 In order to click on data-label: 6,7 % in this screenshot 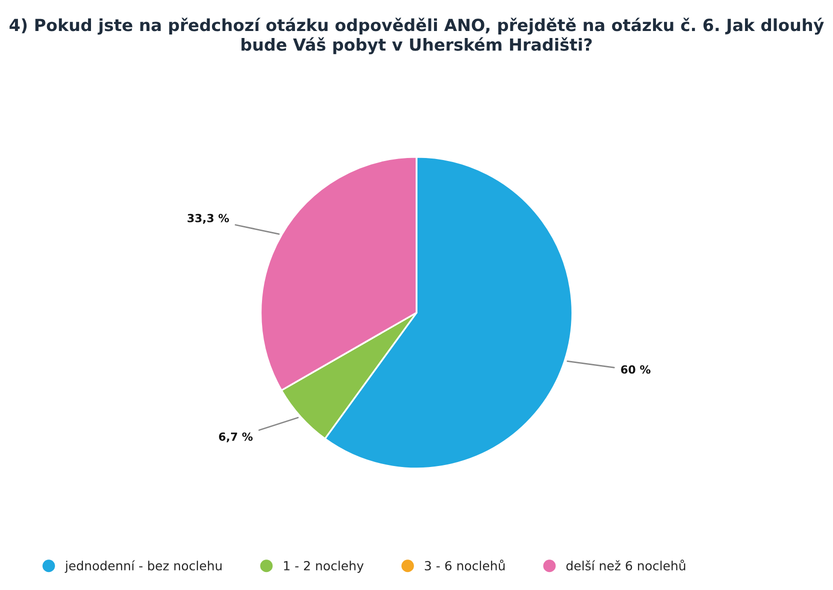, I will do `click(235, 437)`.